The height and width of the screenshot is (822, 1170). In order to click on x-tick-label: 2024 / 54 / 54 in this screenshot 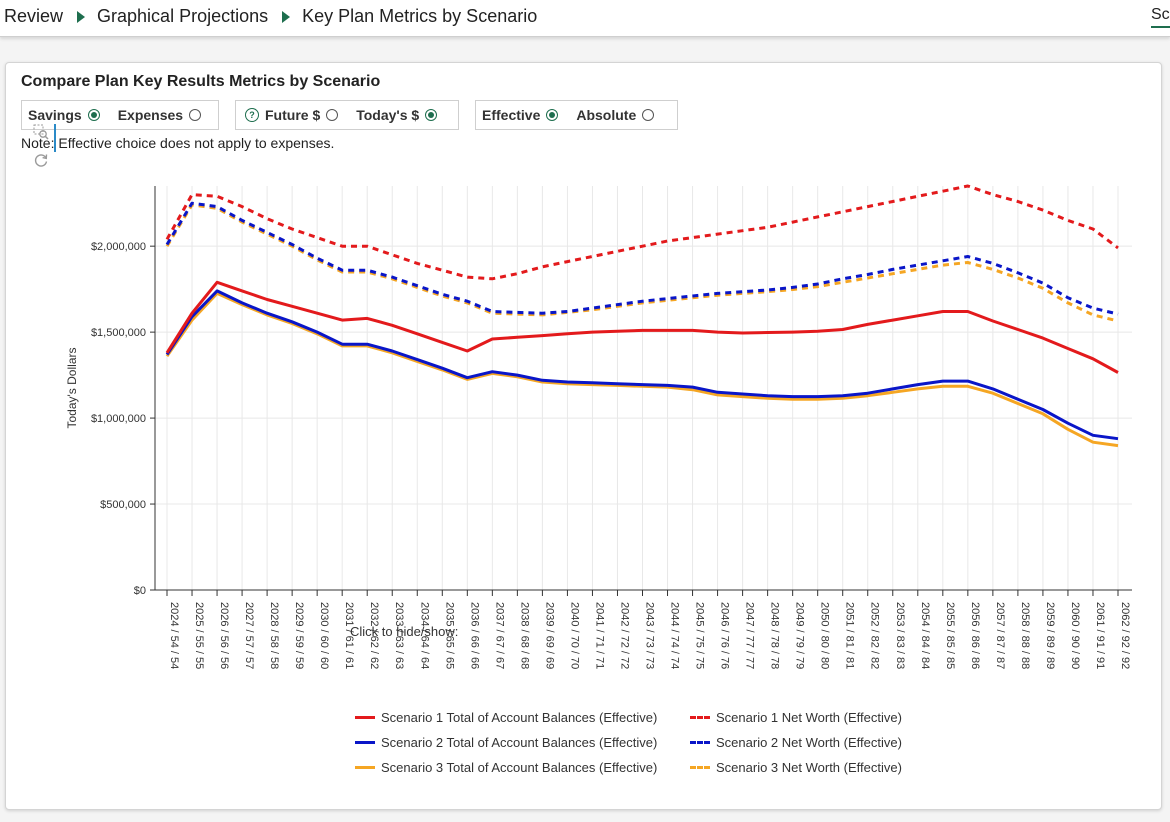, I will do `click(174, 635)`.